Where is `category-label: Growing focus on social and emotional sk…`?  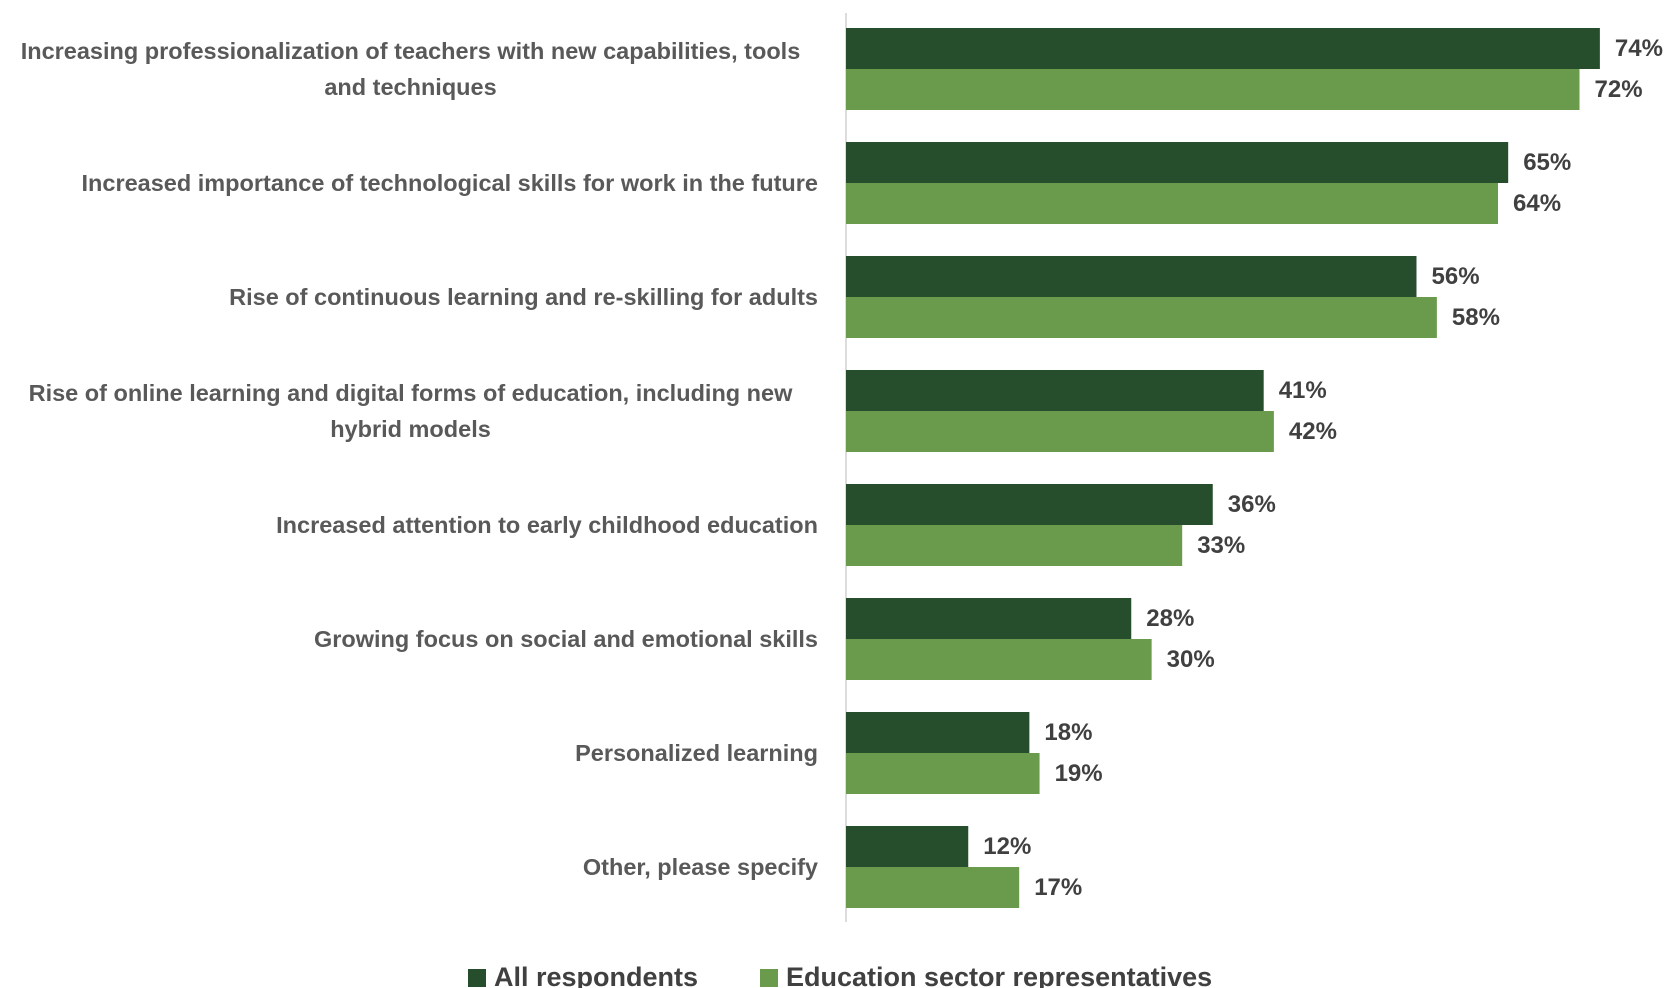 category-label: Growing focus on social and emotional sk… is located at coordinates (409, 639).